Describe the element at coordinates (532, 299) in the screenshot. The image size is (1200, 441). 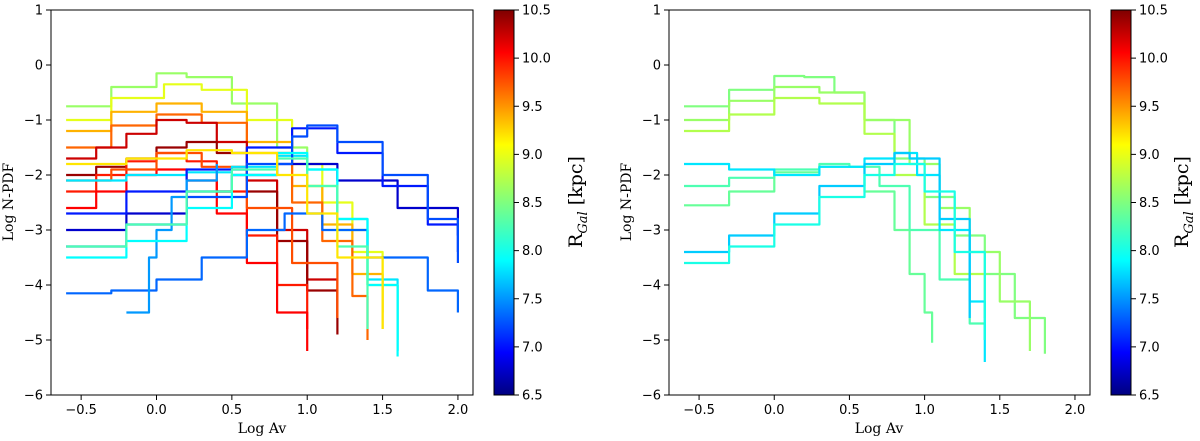
I see `left-colorbar-tick-label: 7.5` at that location.